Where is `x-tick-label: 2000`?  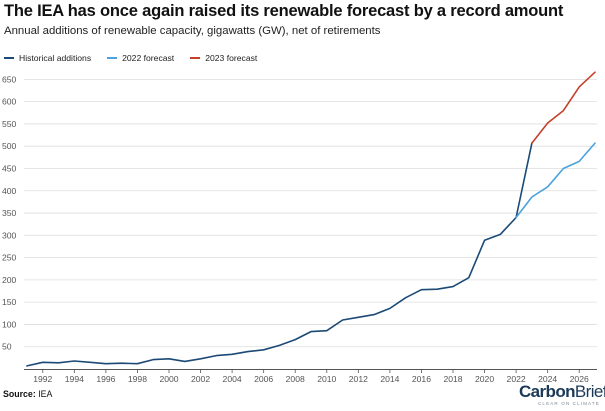 x-tick-label: 2000 is located at coordinates (168, 379).